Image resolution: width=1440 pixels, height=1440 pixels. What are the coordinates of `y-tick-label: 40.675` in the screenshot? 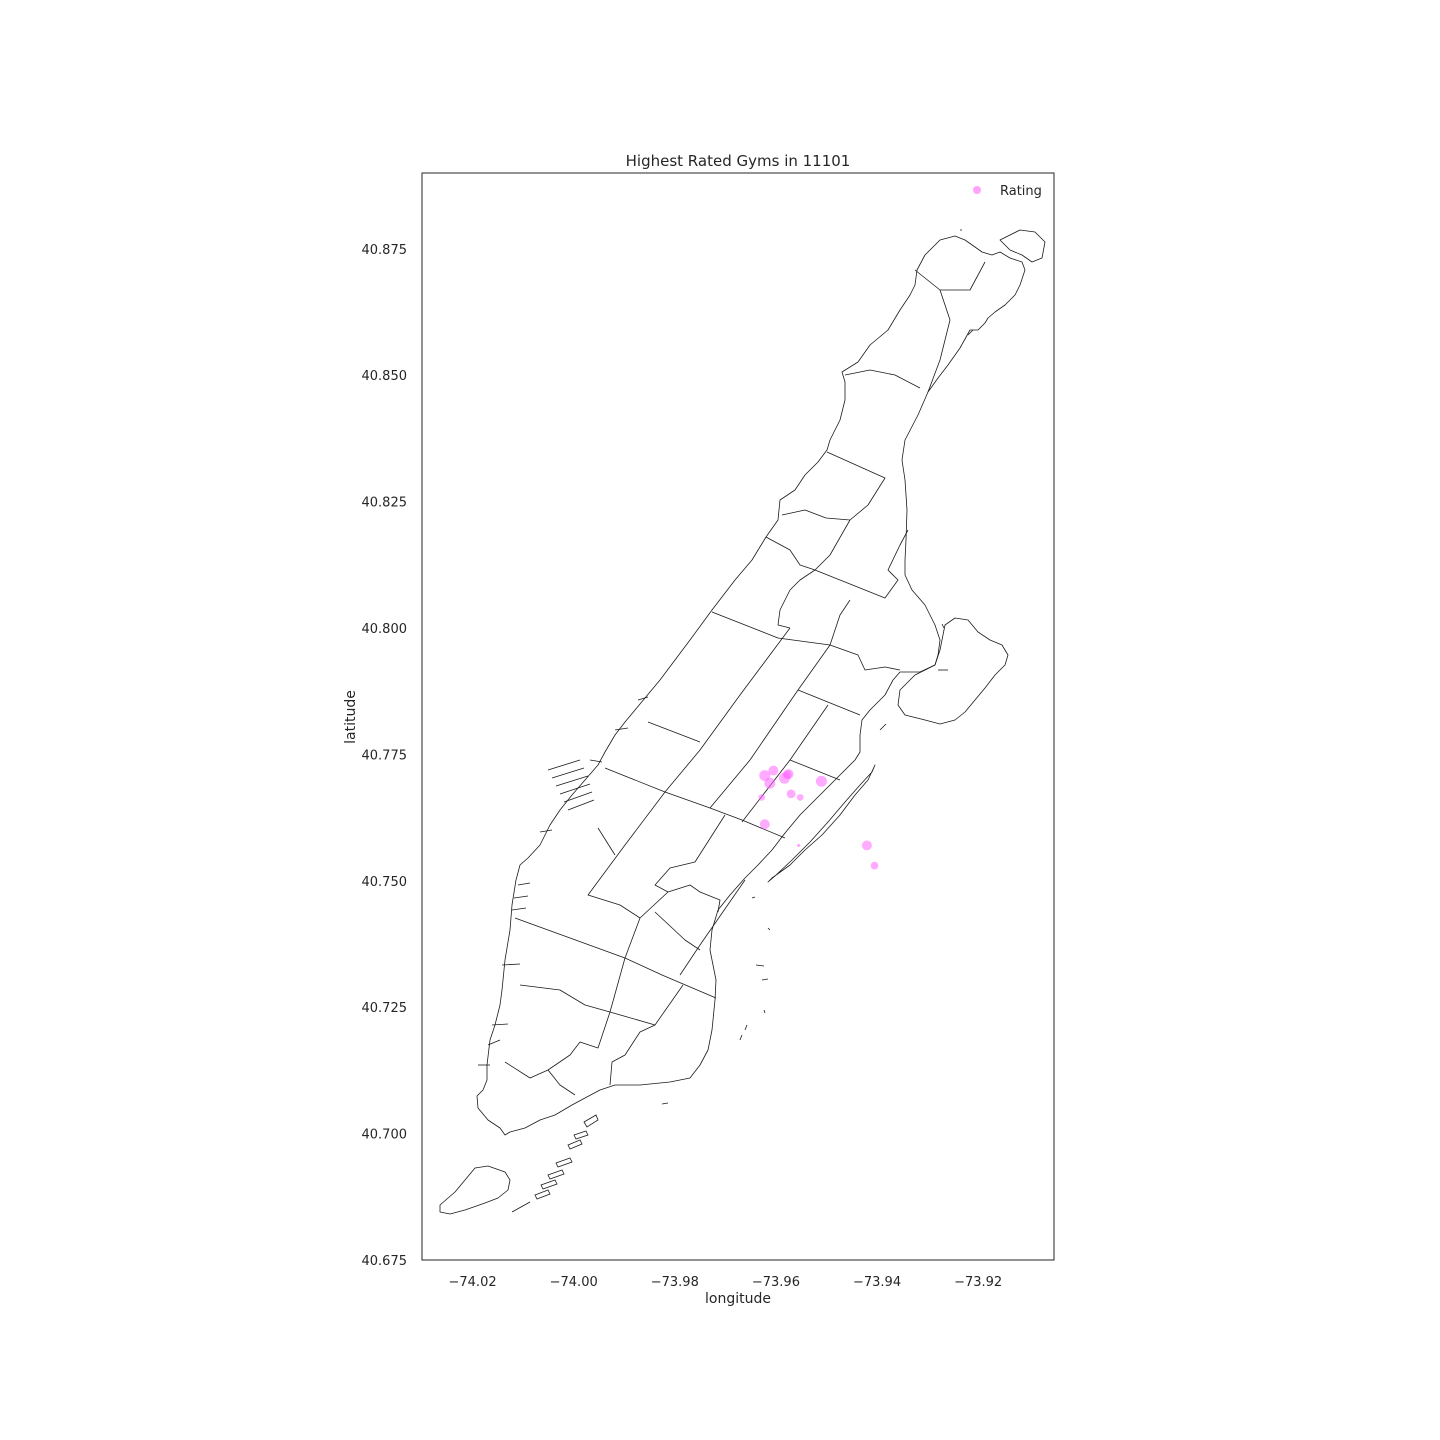 It's located at (385, 1261).